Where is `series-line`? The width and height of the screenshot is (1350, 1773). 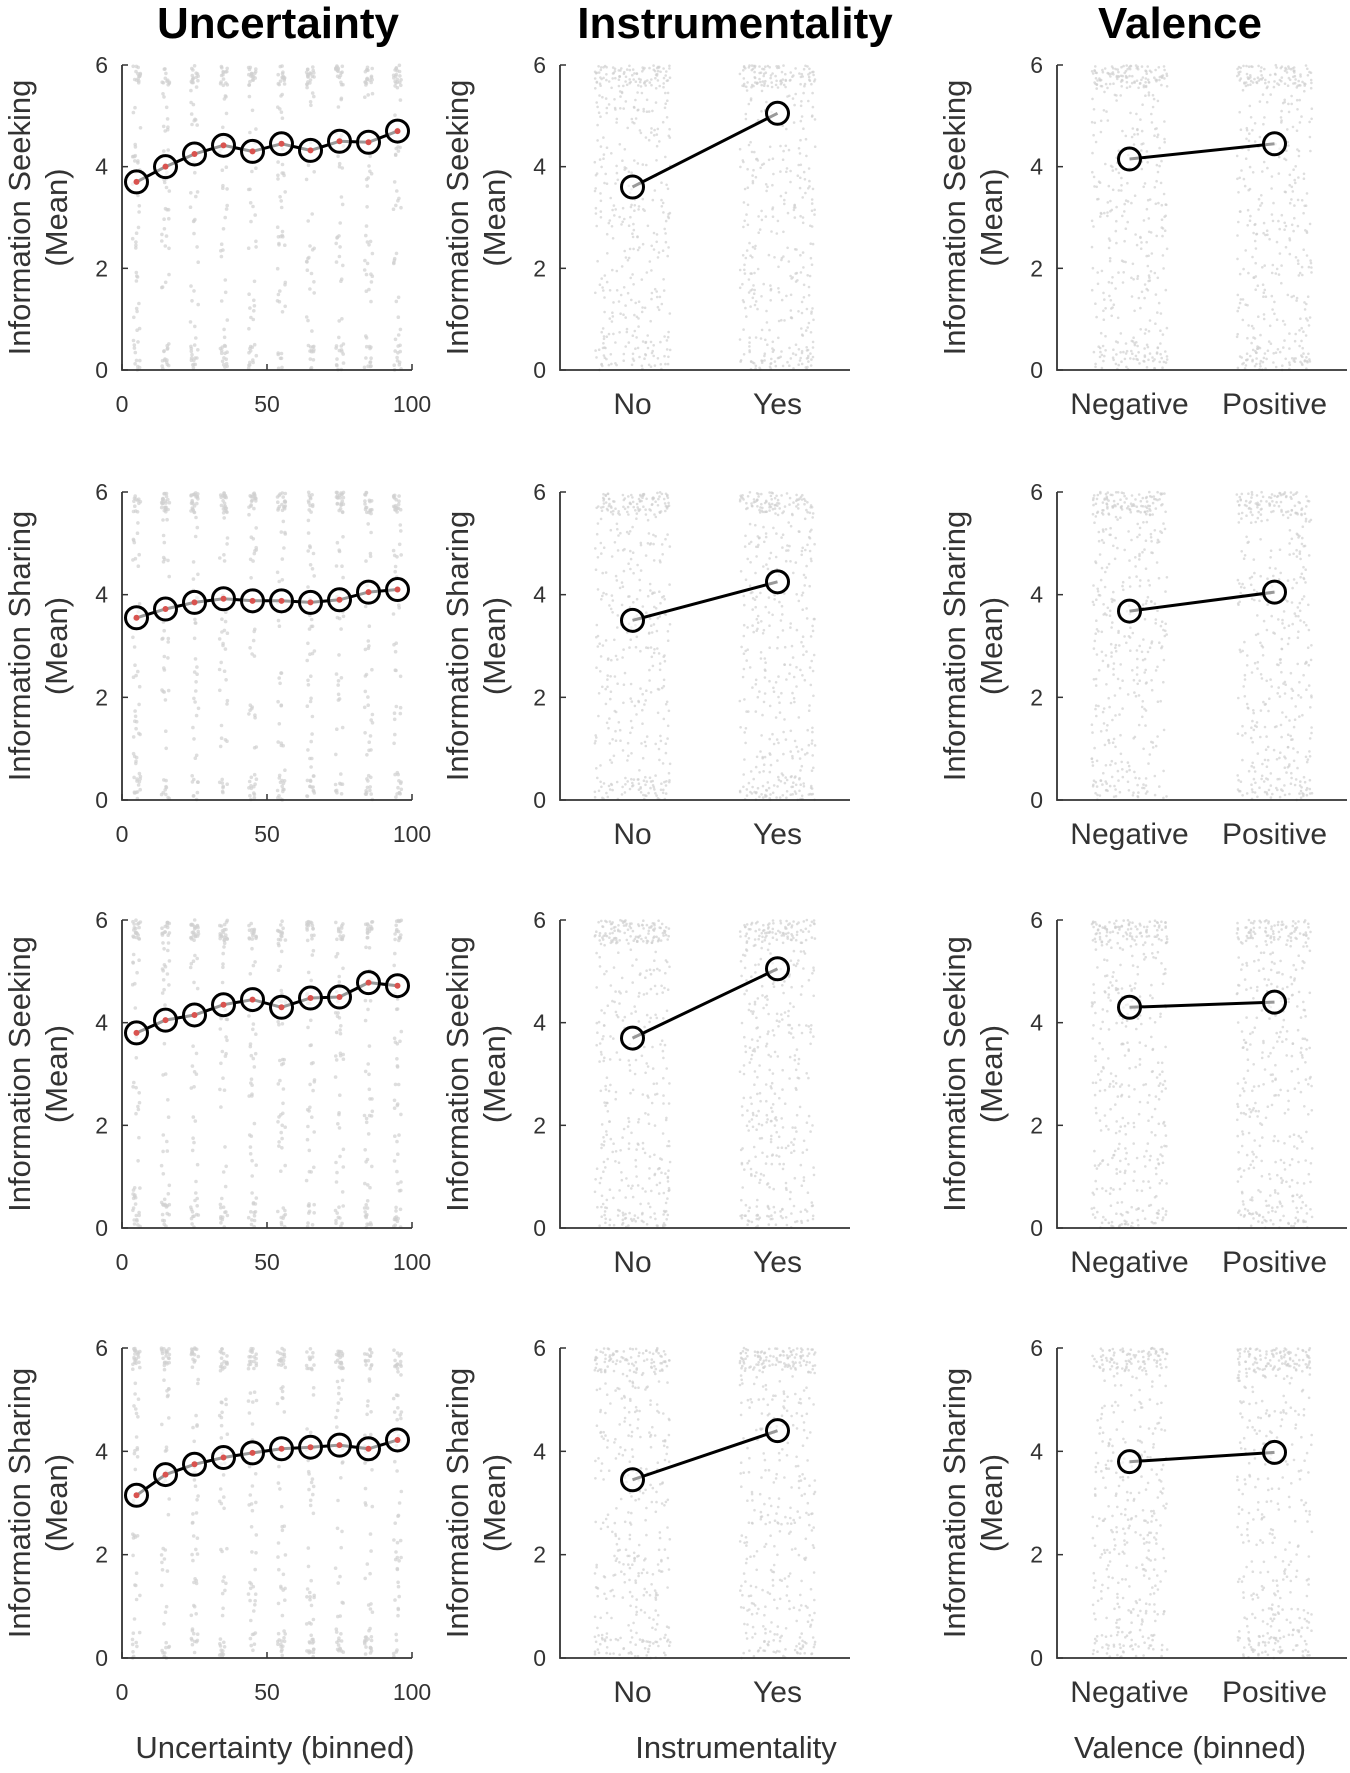
series-line is located at coordinates (267, 156).